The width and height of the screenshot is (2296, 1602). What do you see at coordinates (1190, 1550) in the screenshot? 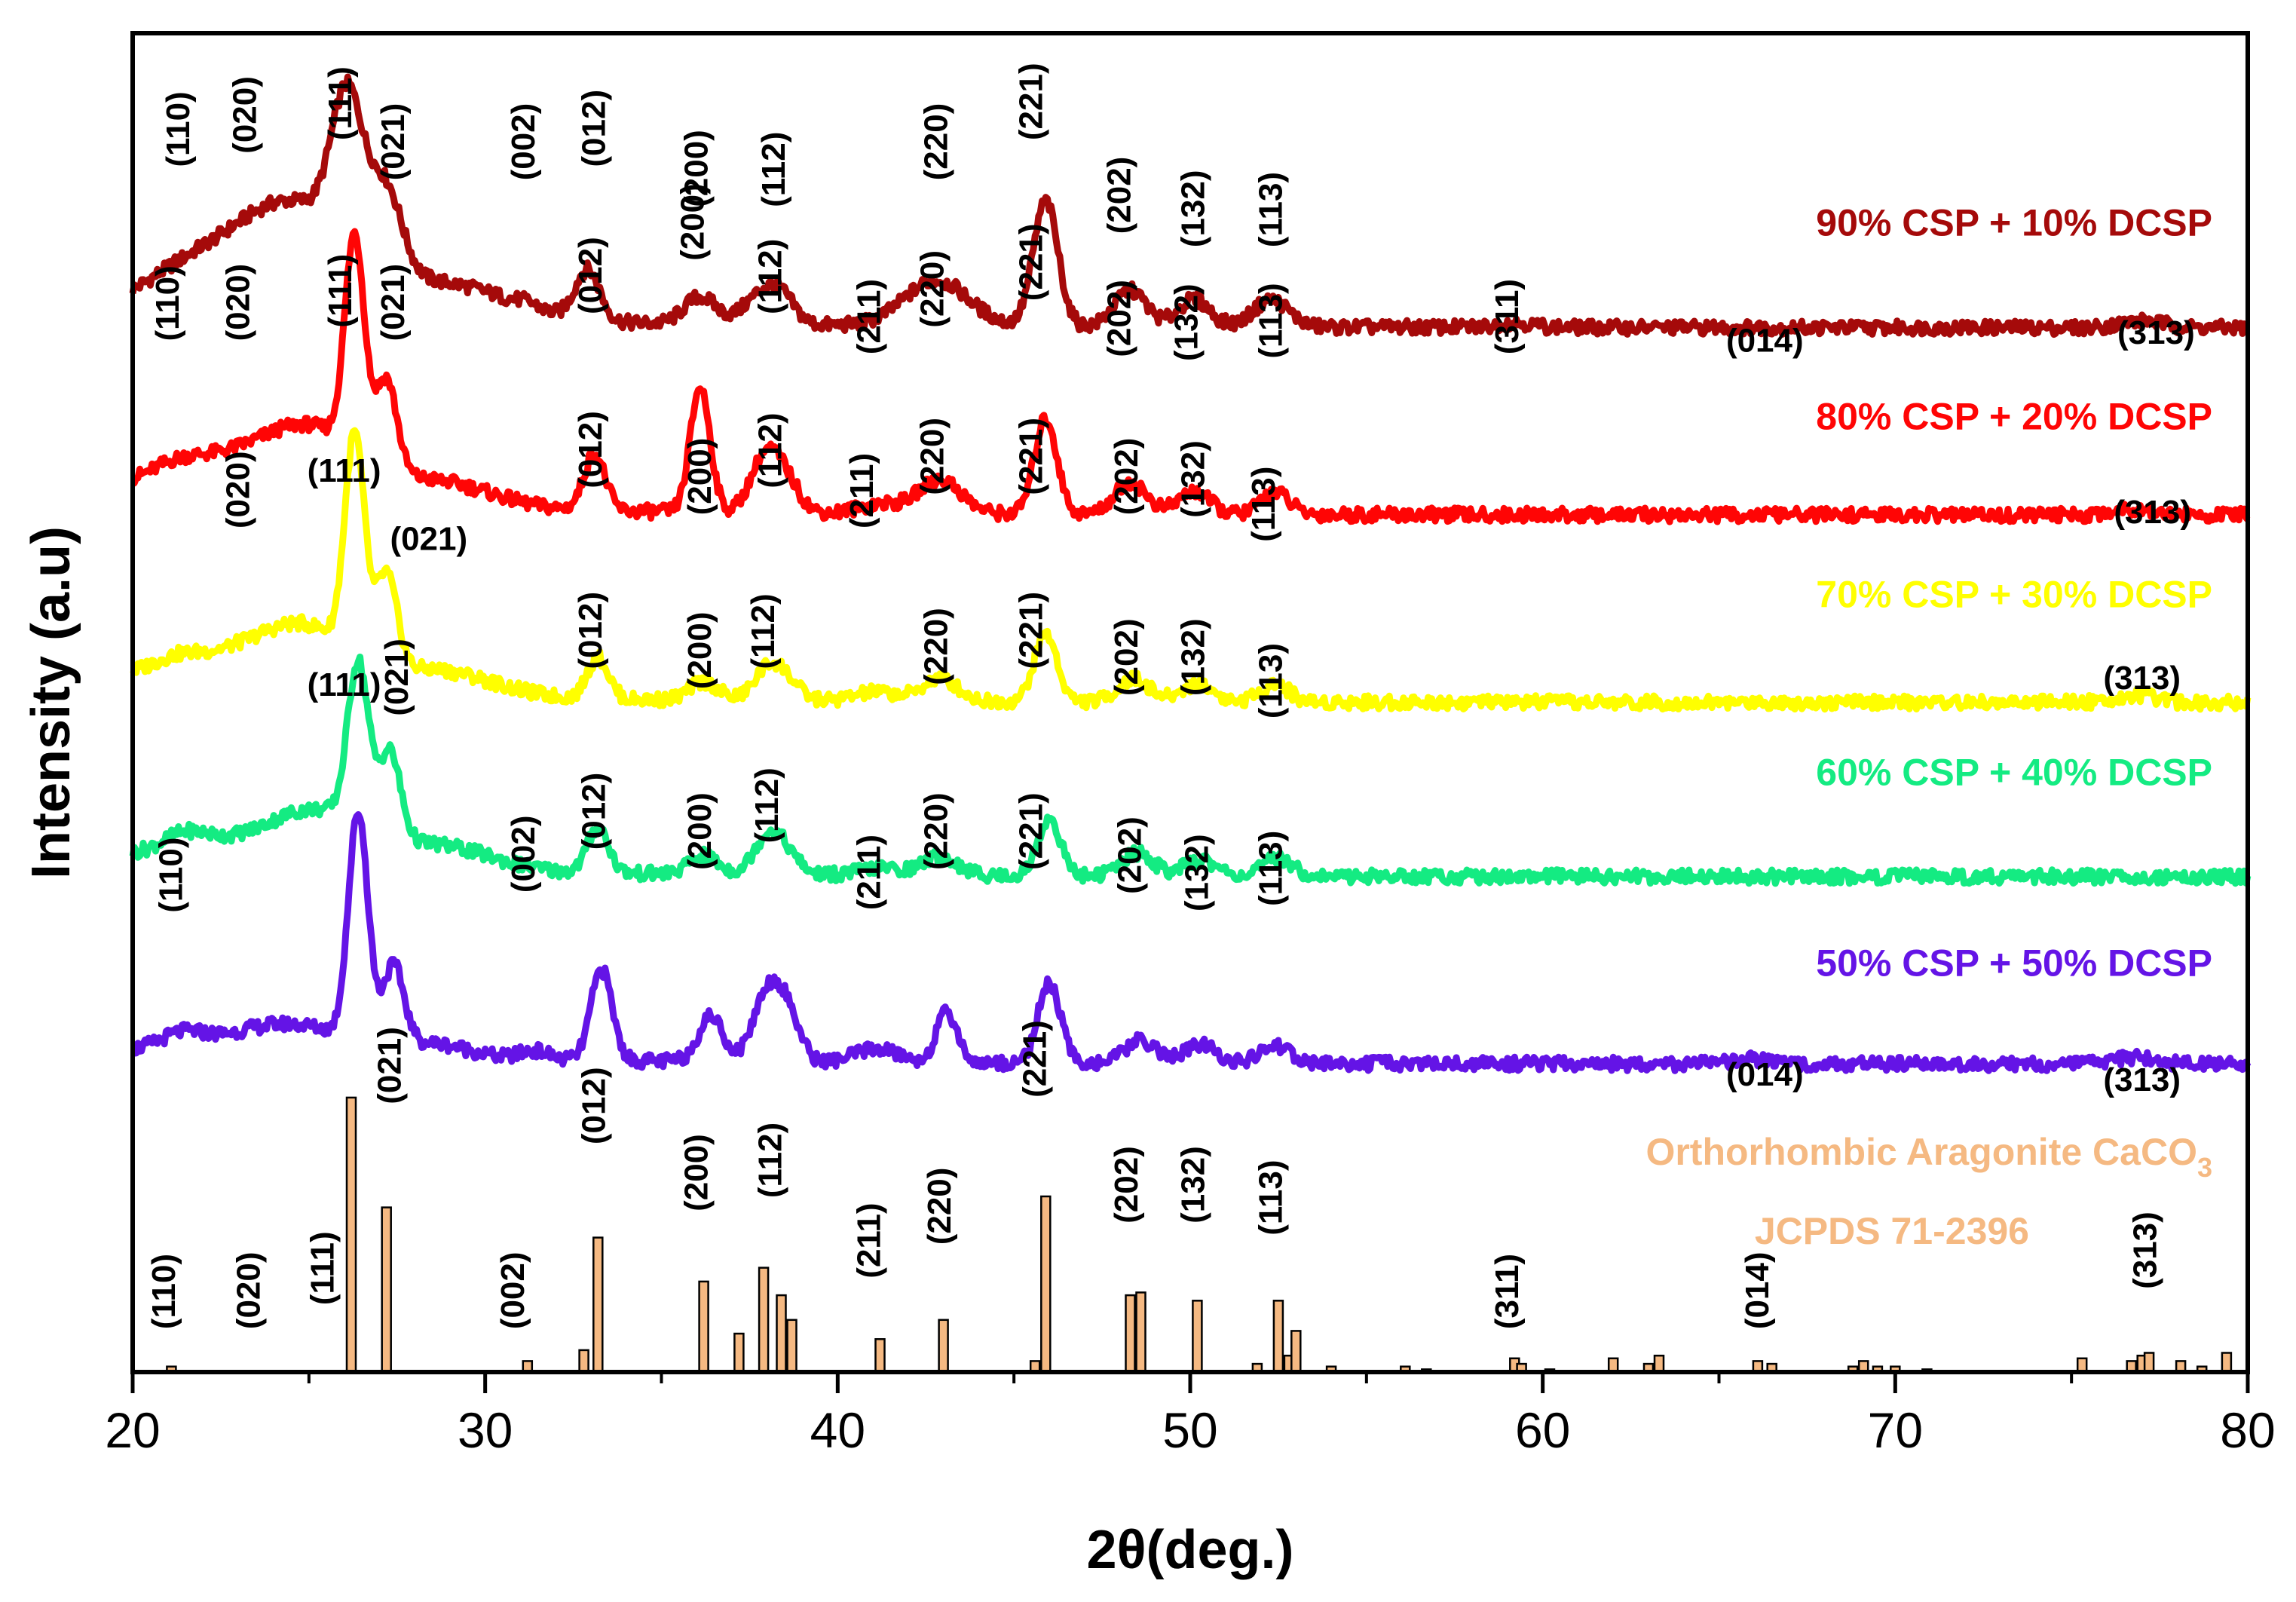
I see `x-axis-title: 2θ(deg.)` at bounding box center [1190, 1550].